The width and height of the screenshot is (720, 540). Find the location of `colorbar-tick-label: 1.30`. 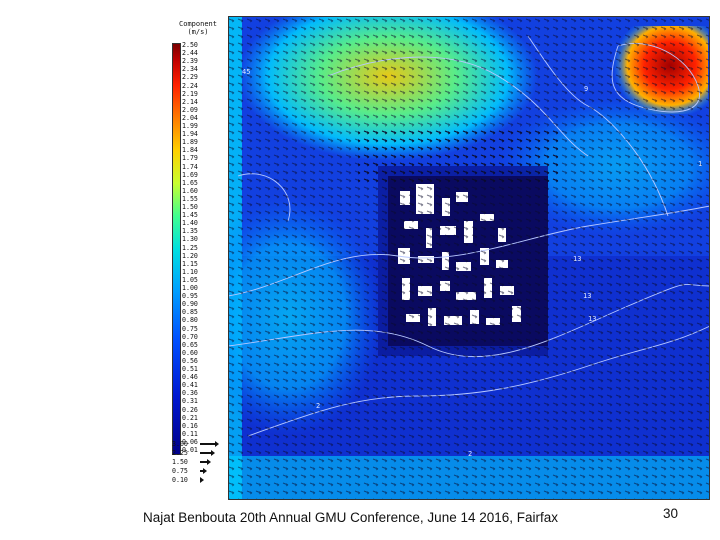

colorbar-tick-label: 1.30 is located at coordinates (190, 239).